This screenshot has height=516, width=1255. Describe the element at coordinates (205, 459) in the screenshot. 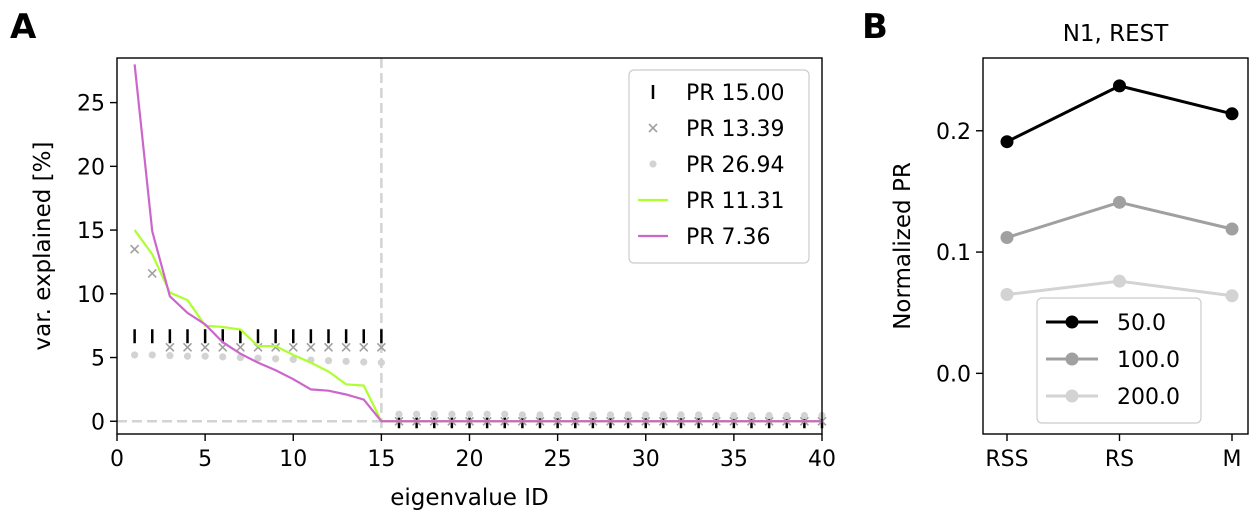

I see `x-tick-label: 5` at that location.